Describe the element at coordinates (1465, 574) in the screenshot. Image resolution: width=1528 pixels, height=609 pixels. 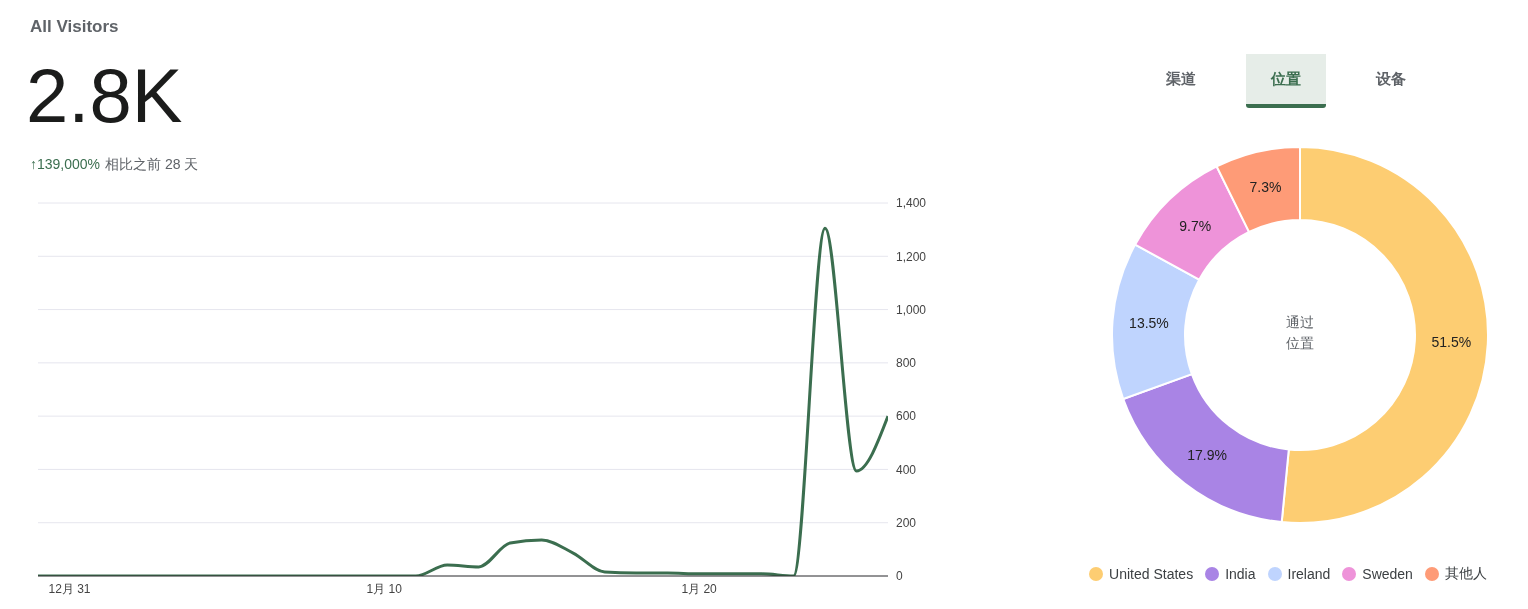
I see `legend-label: 其他人` at that location.